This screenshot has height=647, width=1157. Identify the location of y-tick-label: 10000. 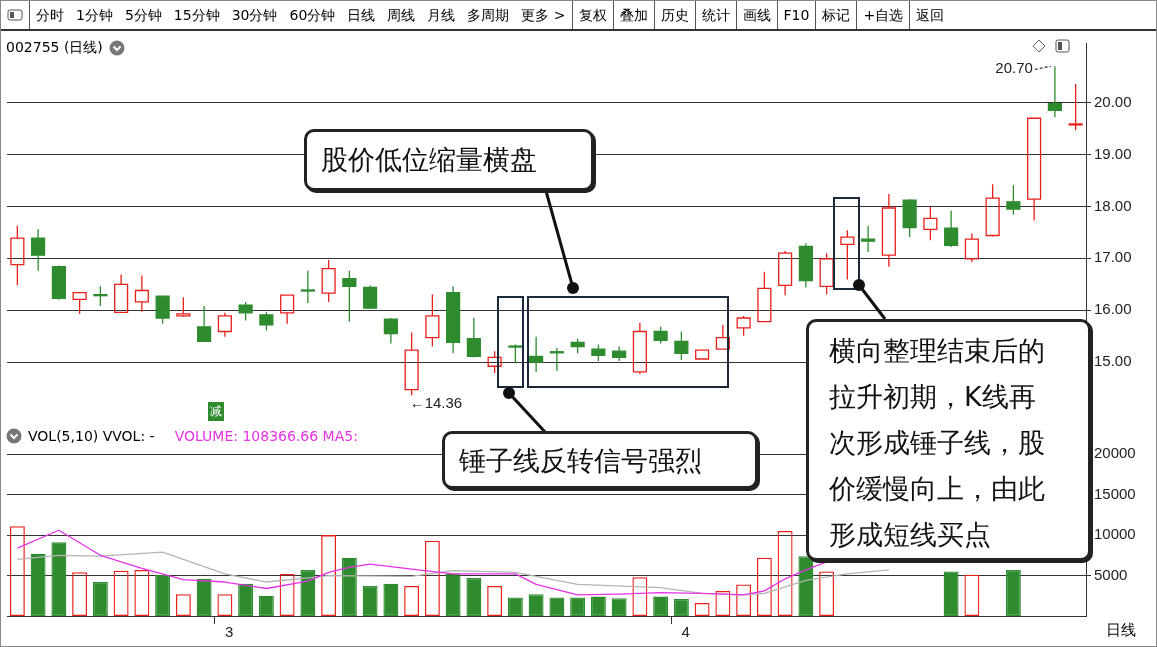
(1115, 534).